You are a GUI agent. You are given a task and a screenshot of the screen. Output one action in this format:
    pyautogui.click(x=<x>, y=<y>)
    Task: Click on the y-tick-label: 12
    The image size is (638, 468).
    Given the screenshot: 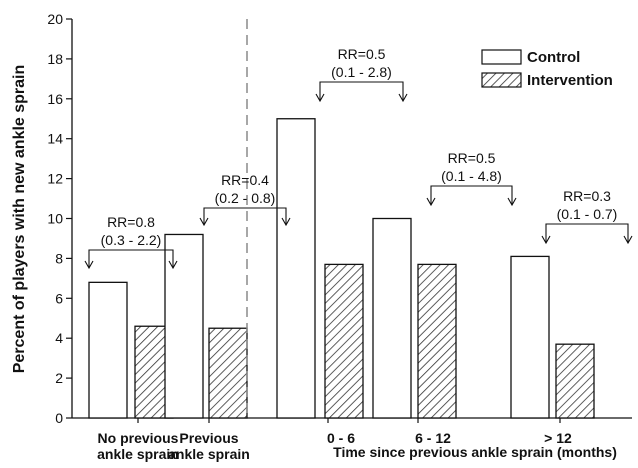 What is the action you would take?
    pyautogui.click(x=55, y=179)
    